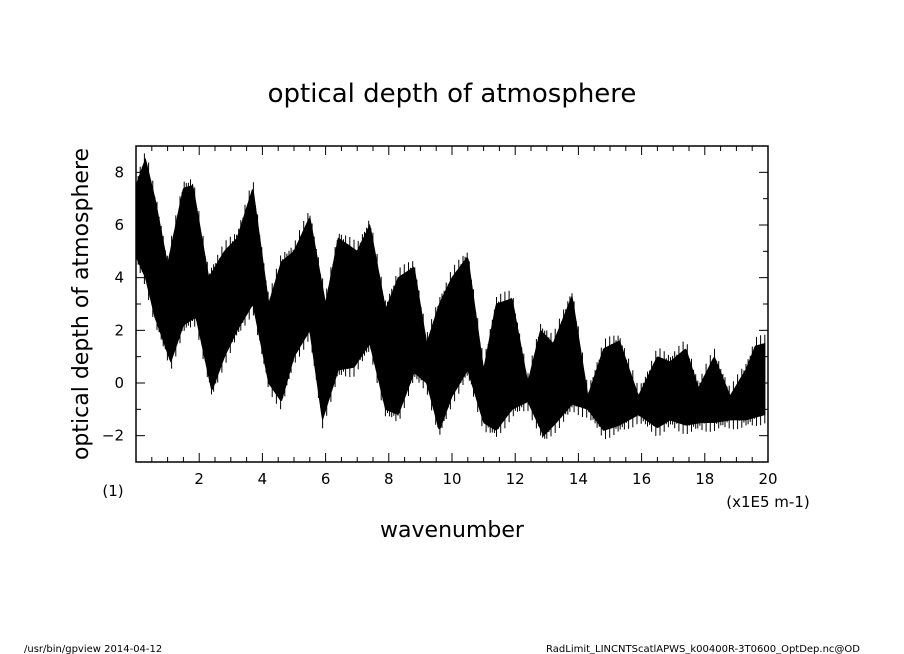 The height and width of the screenshot is (654, 904). Describe the element at coordinates (93, 649) in the screenshot. I see `footer-left: /usr/bin/gpview 2014-04-12` at that location.